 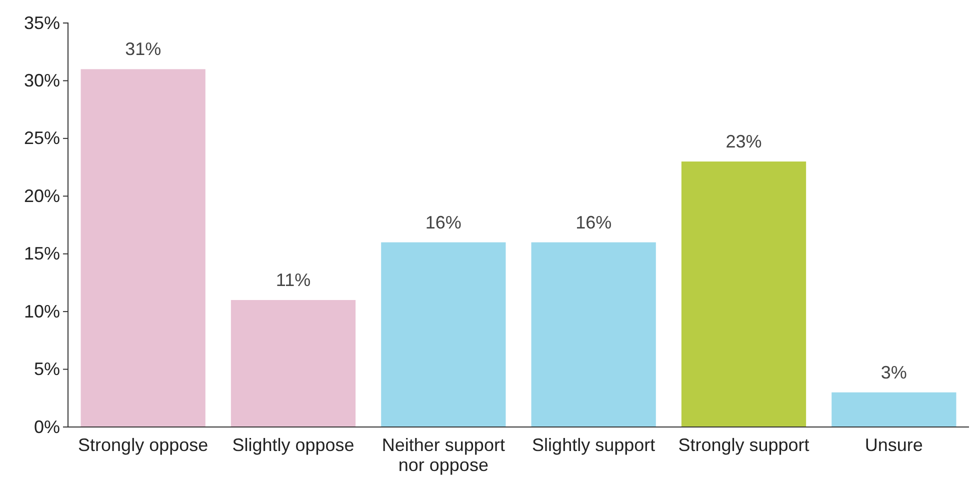 What do you see at coordinates (293, 445) in the screenshot?
I see `x-tick-label: Slightly oppose` at bounding box center [293, 445].